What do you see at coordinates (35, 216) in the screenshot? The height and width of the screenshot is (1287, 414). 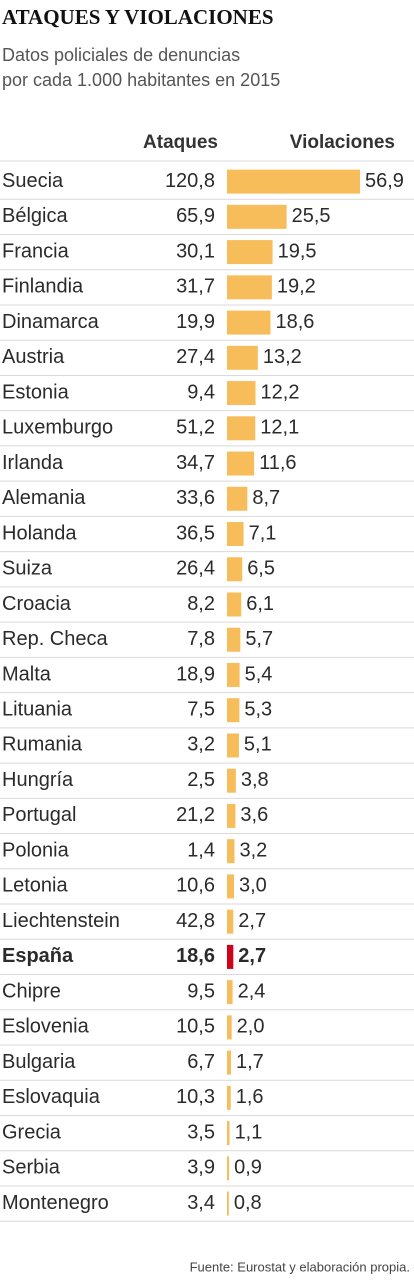 I see `category-label: Bélgica` at bounding box center [35, 216].